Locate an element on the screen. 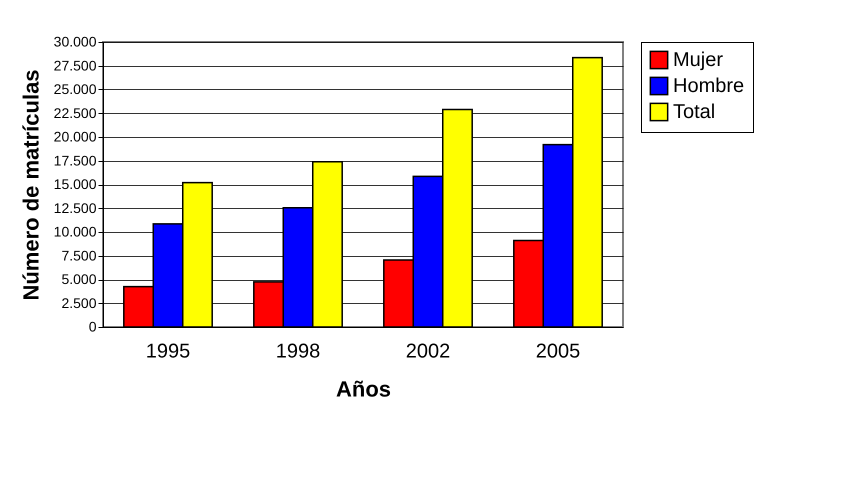 Image resolution: width=862 pixels, height=498 pixels. legend-label: Hombre is located at coordinates (708, 86).